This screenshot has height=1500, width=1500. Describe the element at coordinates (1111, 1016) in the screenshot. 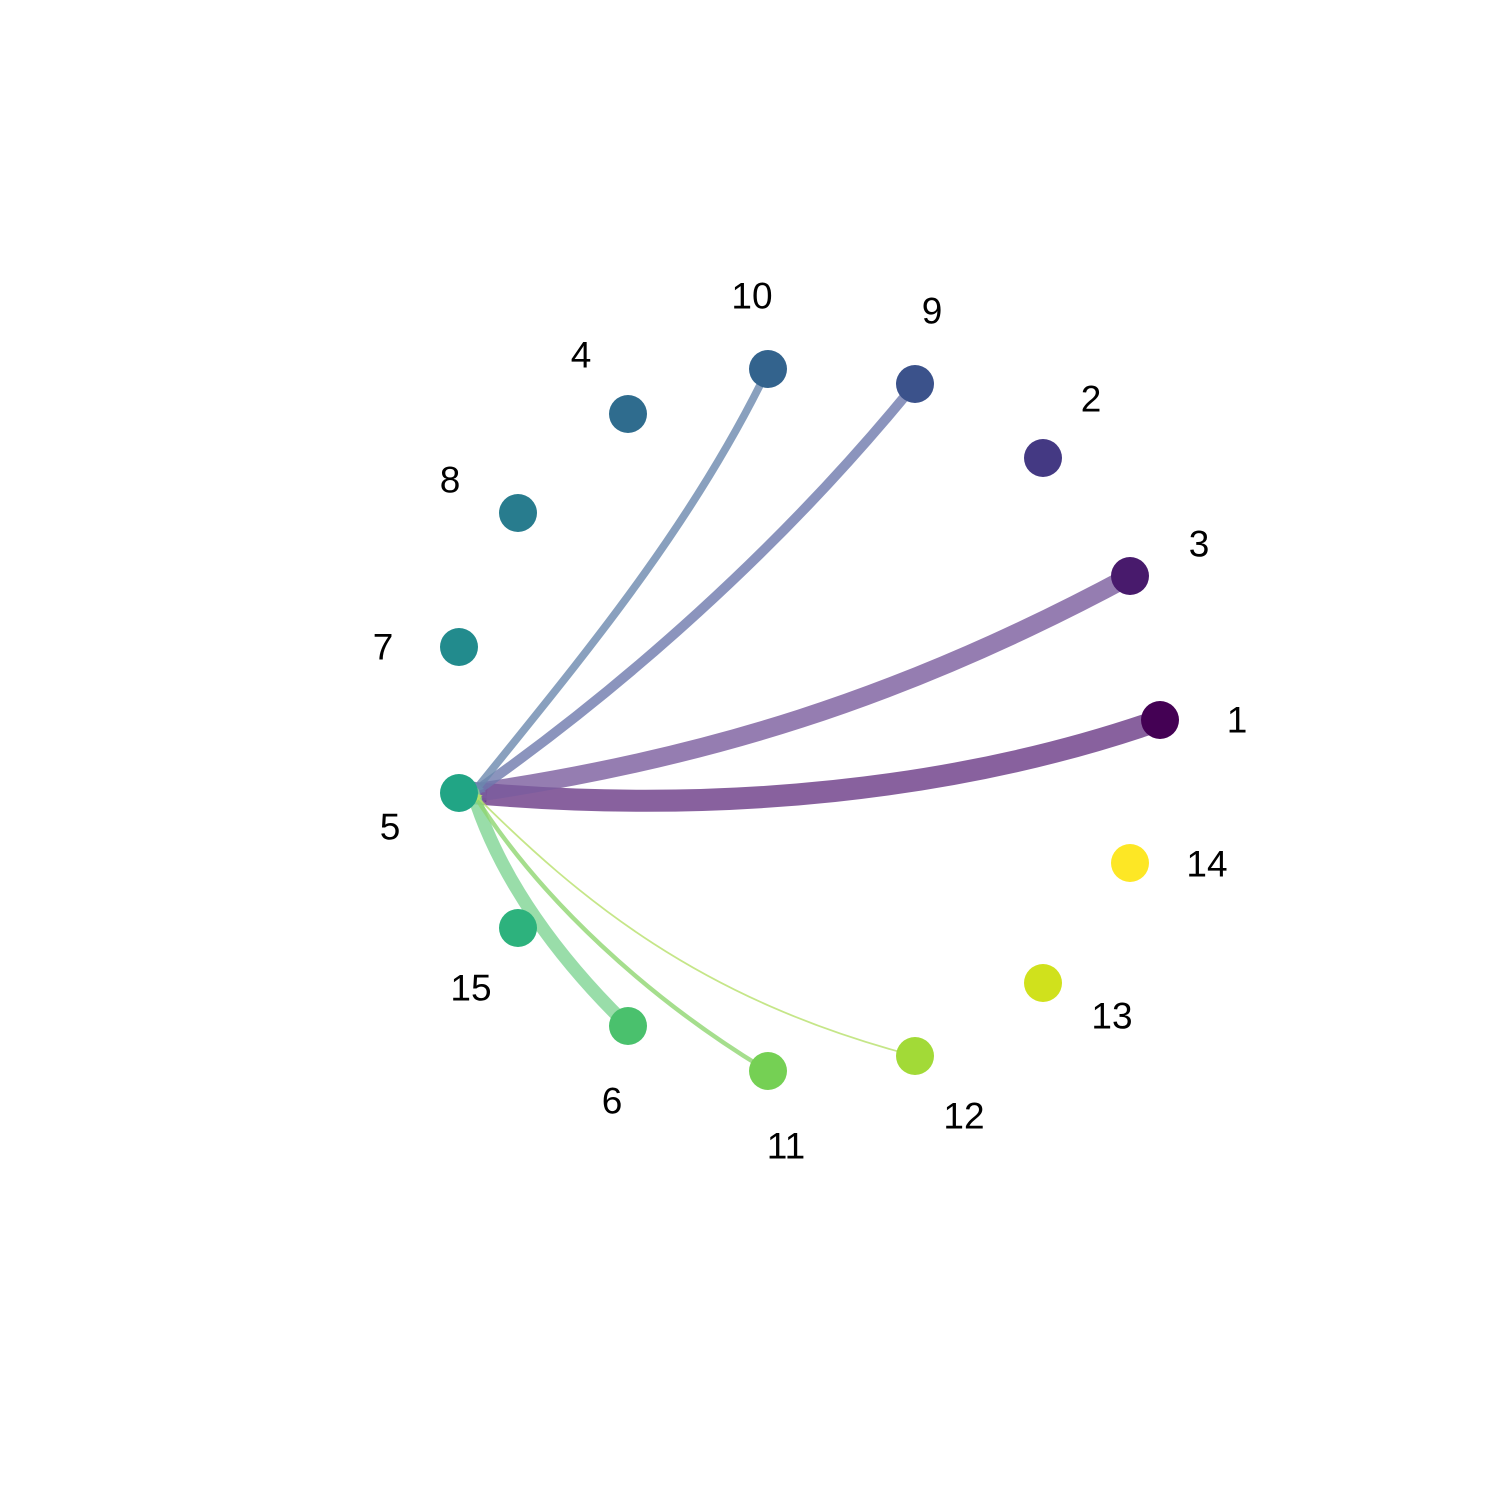

I see `node-label-13: 13` at that location.